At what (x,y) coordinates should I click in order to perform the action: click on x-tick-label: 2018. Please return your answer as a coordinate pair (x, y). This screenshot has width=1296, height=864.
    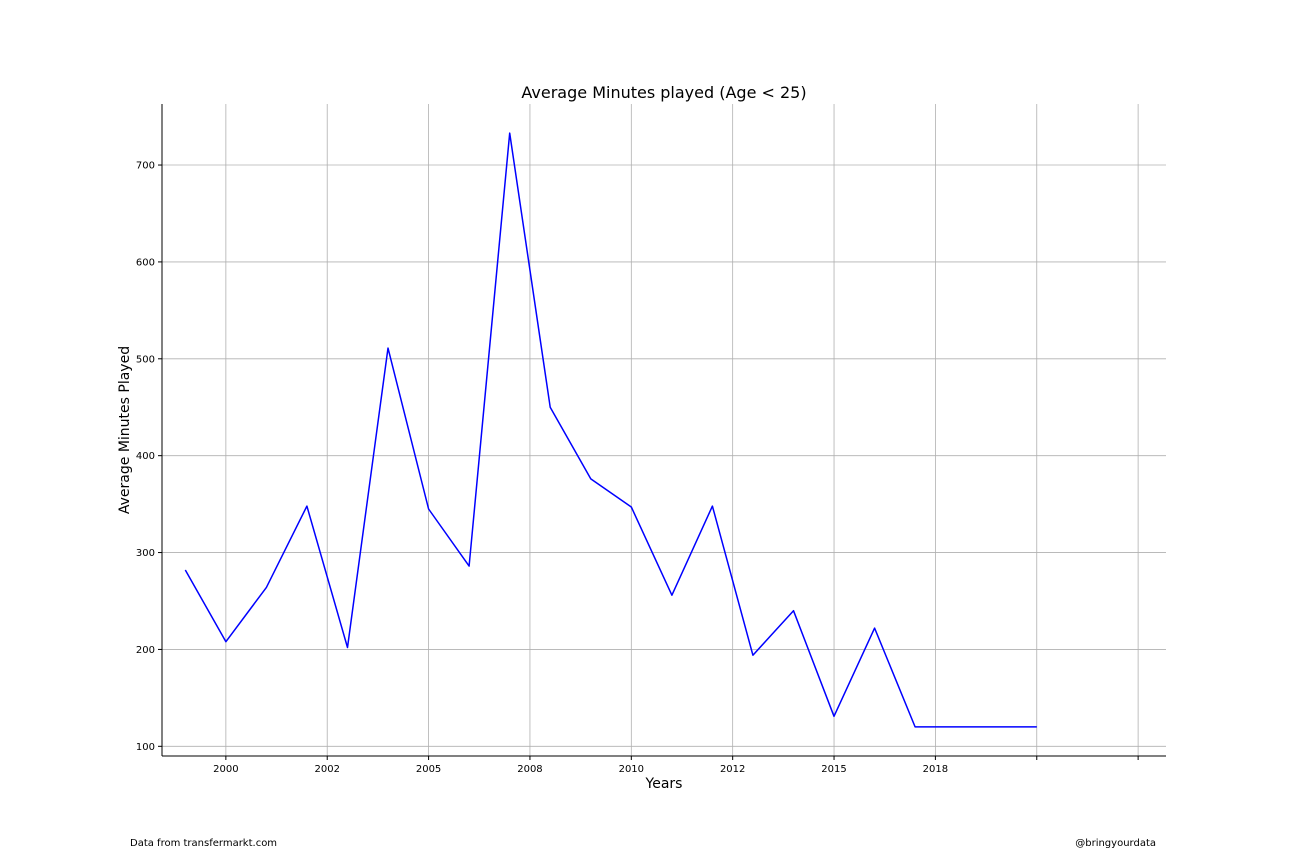
    Looking at the image, I should click on (935, 769).